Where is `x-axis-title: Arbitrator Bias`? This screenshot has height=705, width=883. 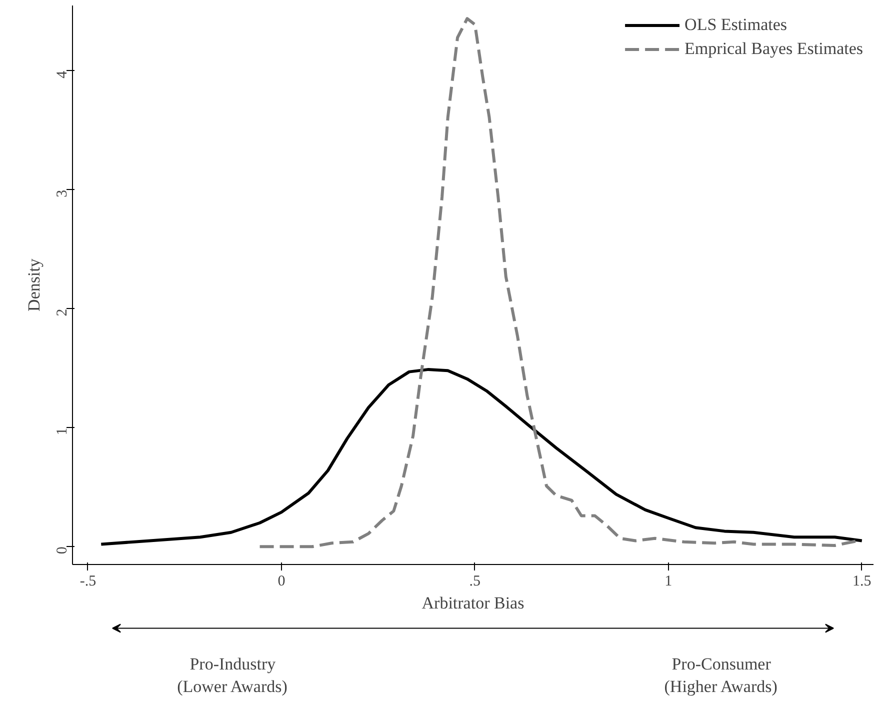 x-axis-title: Arbitrator Bias is located at coordinates (473, 603).